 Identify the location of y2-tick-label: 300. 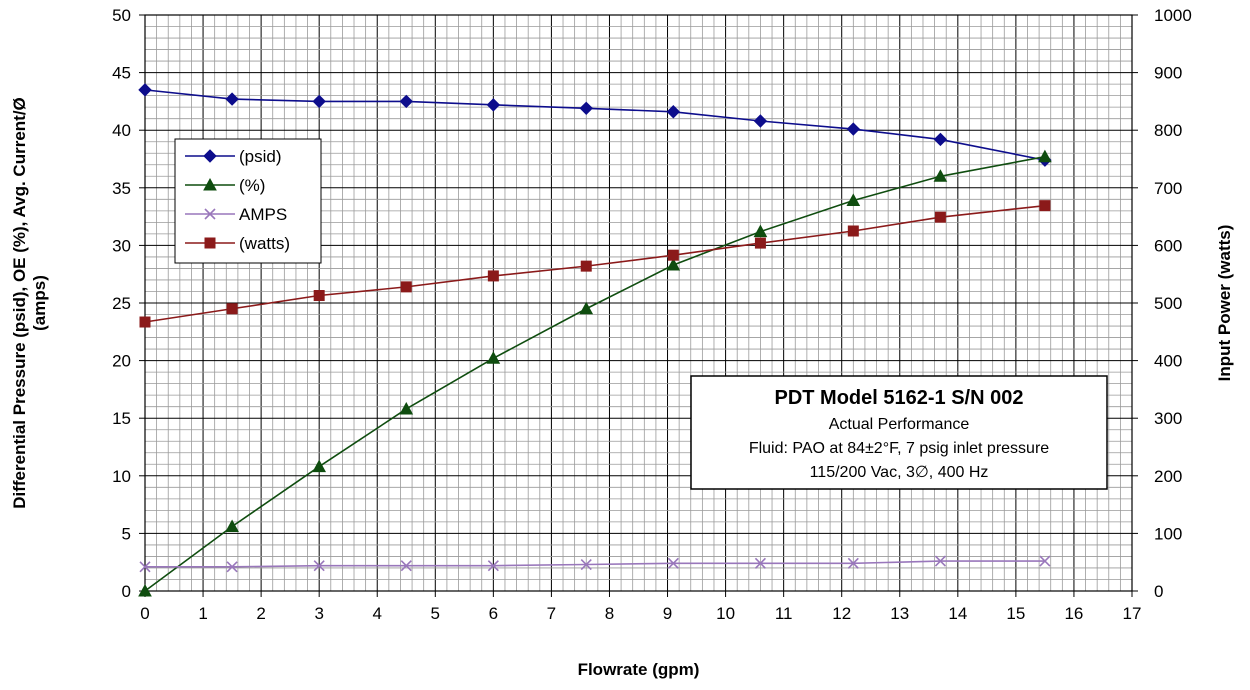
(1168, 418).